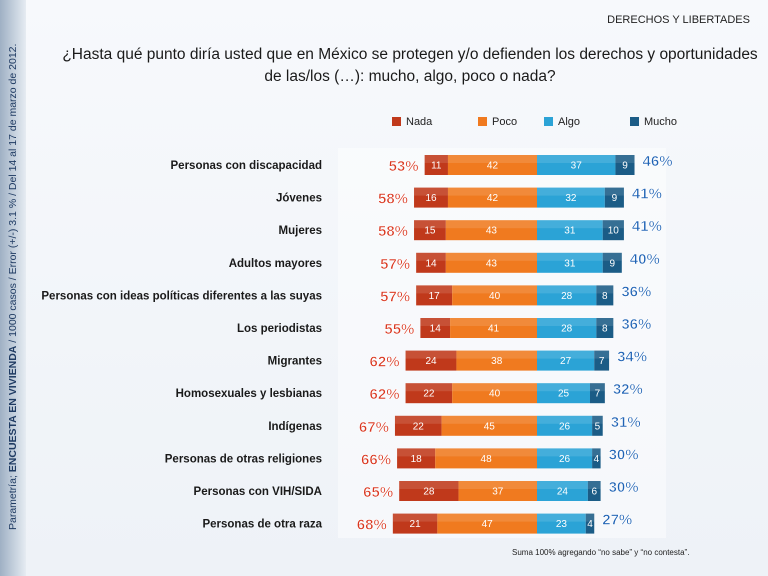 The width and height of the screenshot is (768, 576). What do you see at coordinates (399, 329) in the screenshot?
I see `negative-total-label: 55%` at bounding box center [399, 329].